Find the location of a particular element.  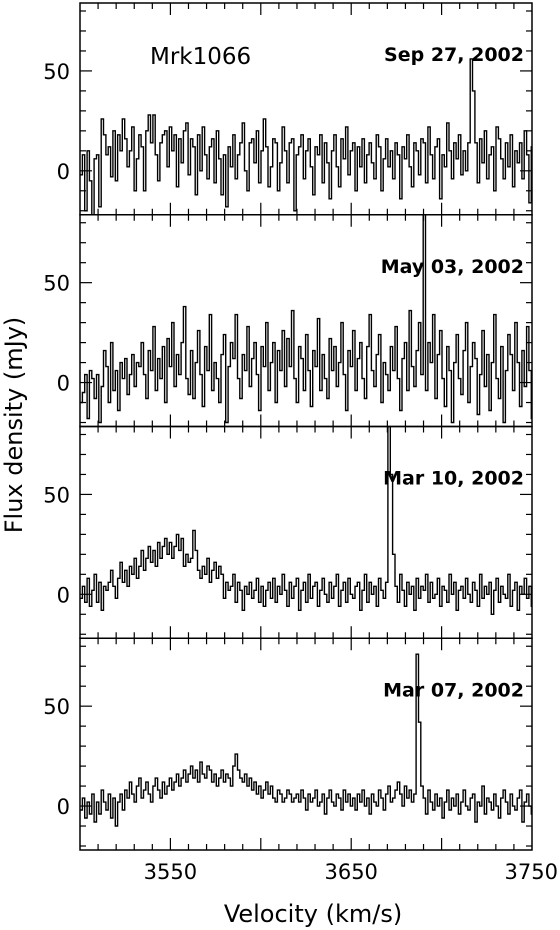

x-tick-label: 3550 is located at coordinates (170, 872).